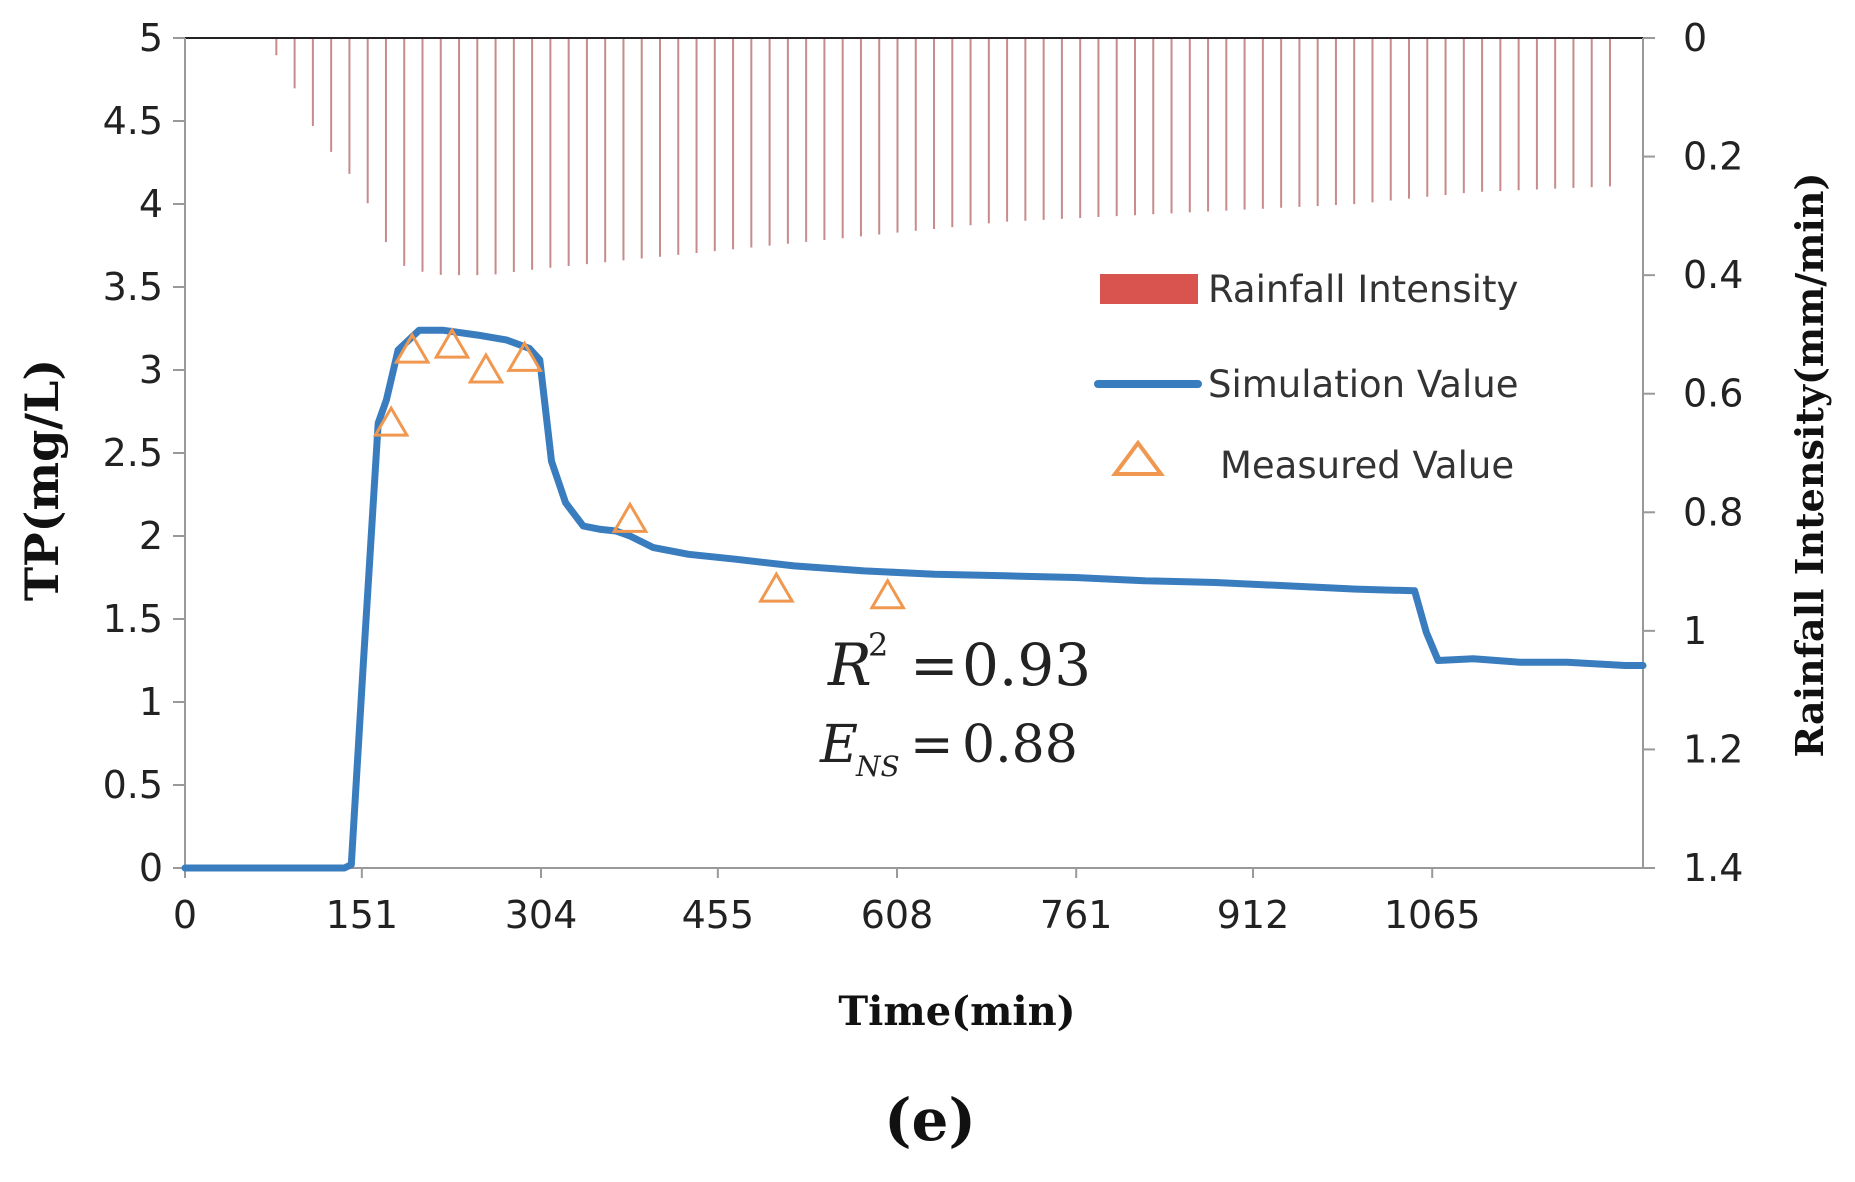 This screenshot has height=1182, width=1855. Describe the element at coordinates (151, 536) in the screenshot. I see `y-tick-label: 2` at that location.